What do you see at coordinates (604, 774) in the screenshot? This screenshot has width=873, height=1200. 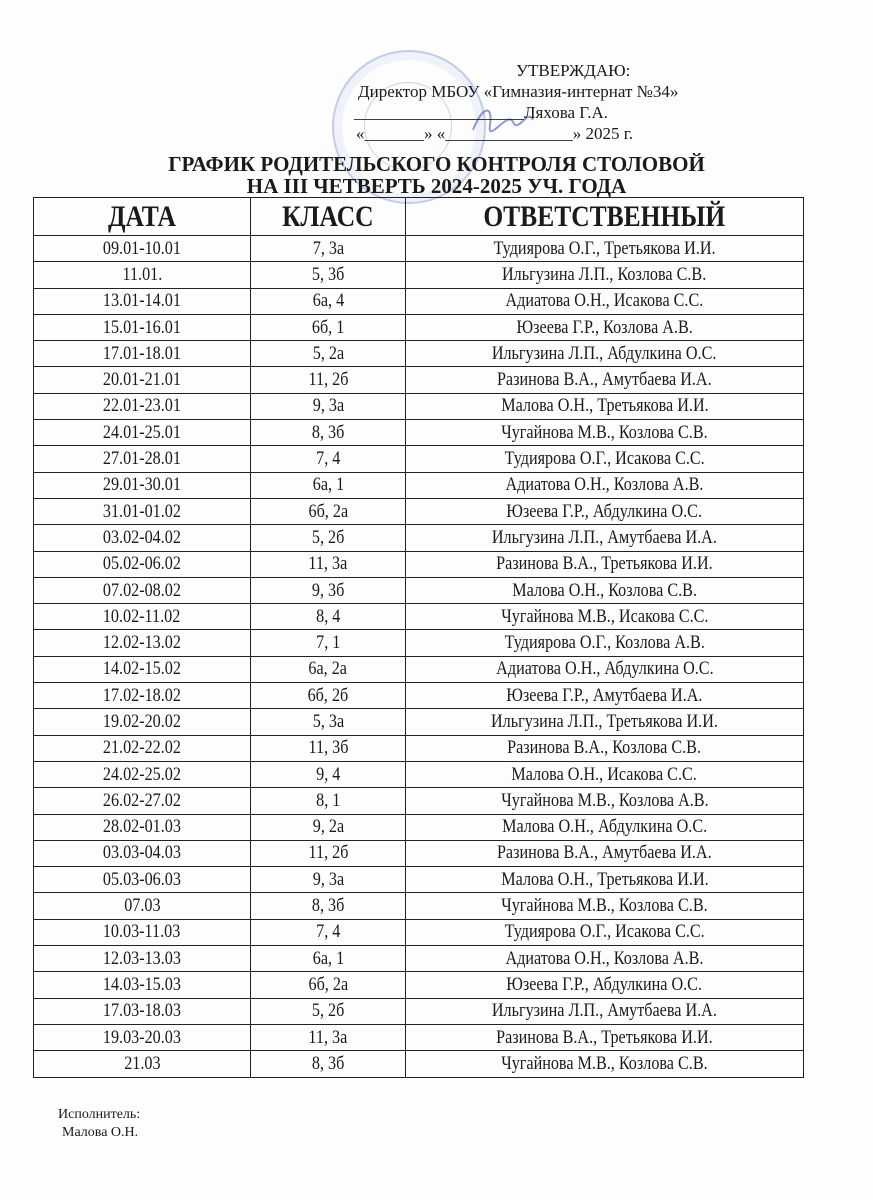 I see `cell-responsible: Малова О.Н., Исакова С.С.` at bounding box center [604, 774].